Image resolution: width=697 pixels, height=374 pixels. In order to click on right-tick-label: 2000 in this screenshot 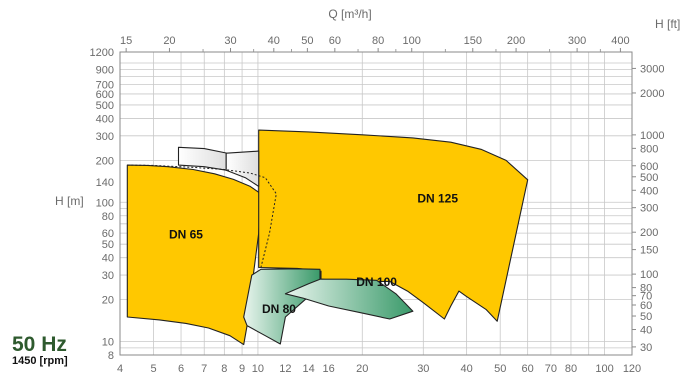, I will do `click(652, 94)`.